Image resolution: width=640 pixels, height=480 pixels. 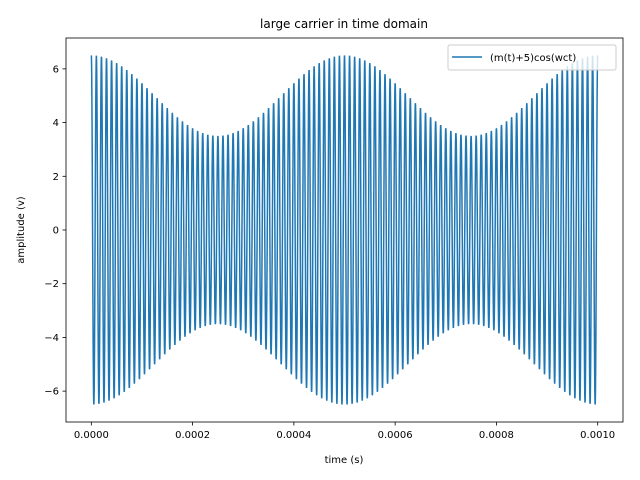 What do you see at coordinates (21, 230) in the screenshot?
I see `y-axis-title: amplitude (v)` at bounding box center [21, 230].